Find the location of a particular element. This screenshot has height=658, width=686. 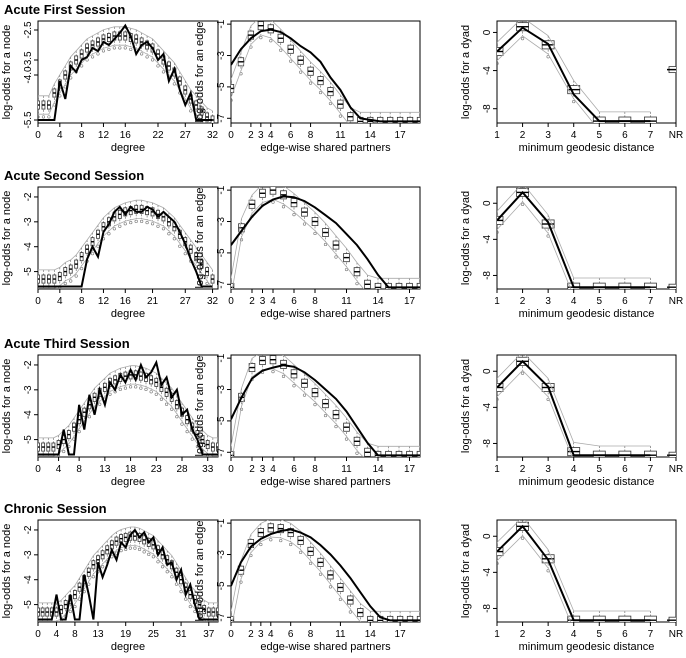

y-tick-label: 0 is located at coordinates (487, 32).